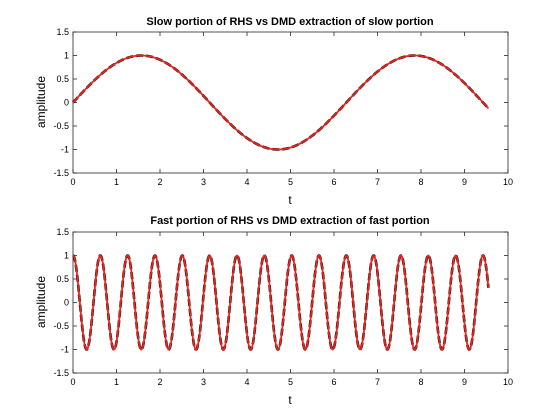 The width and height of the screenshot is (560, 420). I want to click on slow-plot-x-tick-label: 5, so click(290, 182).